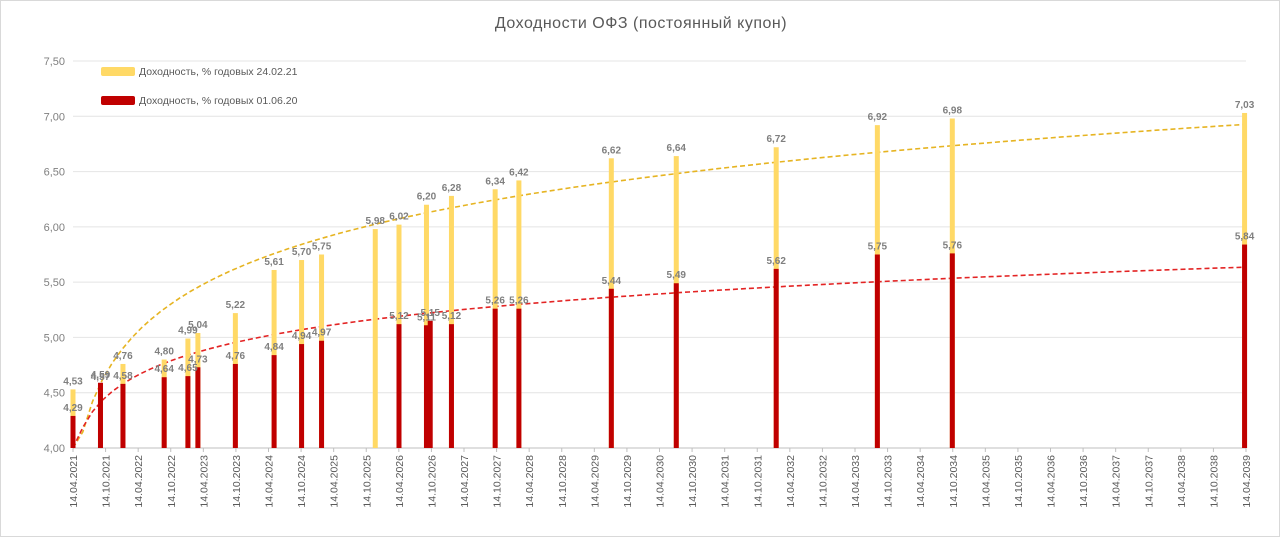  I want to click on data-label: 5,62, so click(776, 261).